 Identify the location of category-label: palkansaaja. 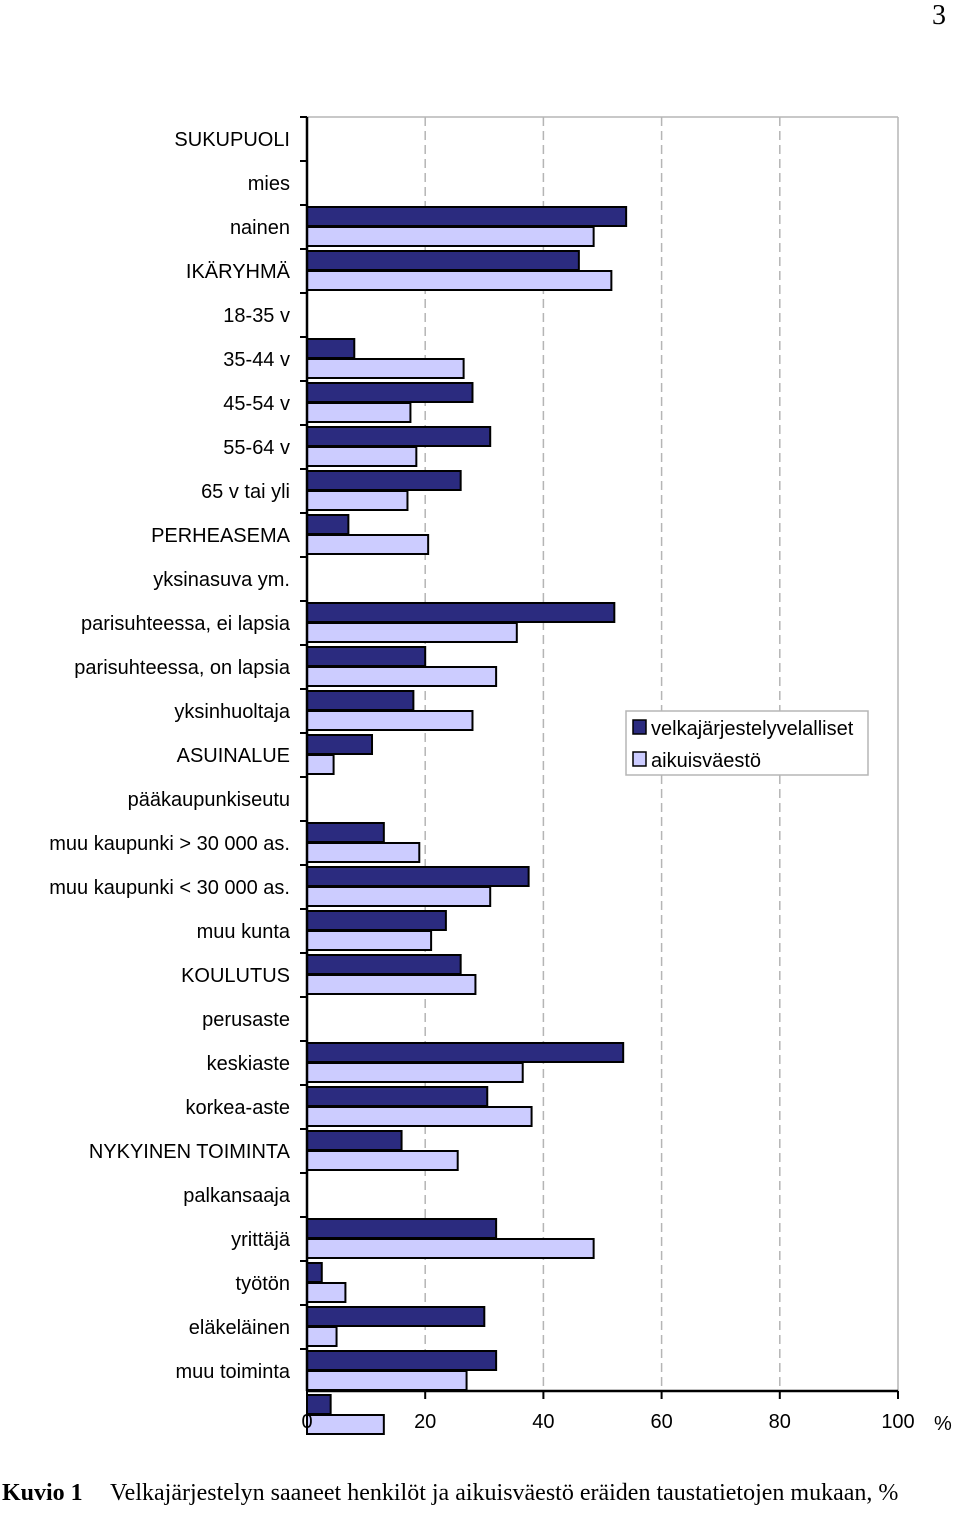
(237, 1196).